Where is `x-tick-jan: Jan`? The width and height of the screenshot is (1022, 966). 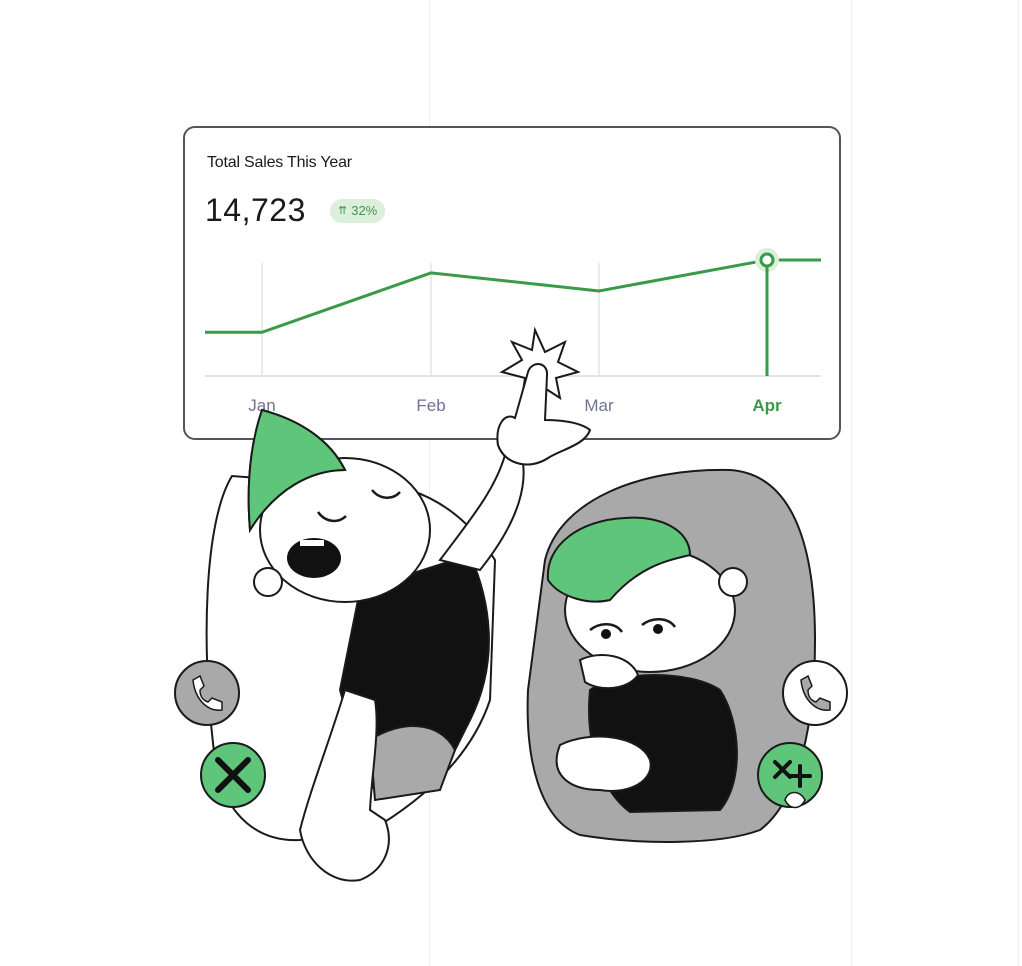 x-tick-jan: Jan is located at coordinates (262, 405).